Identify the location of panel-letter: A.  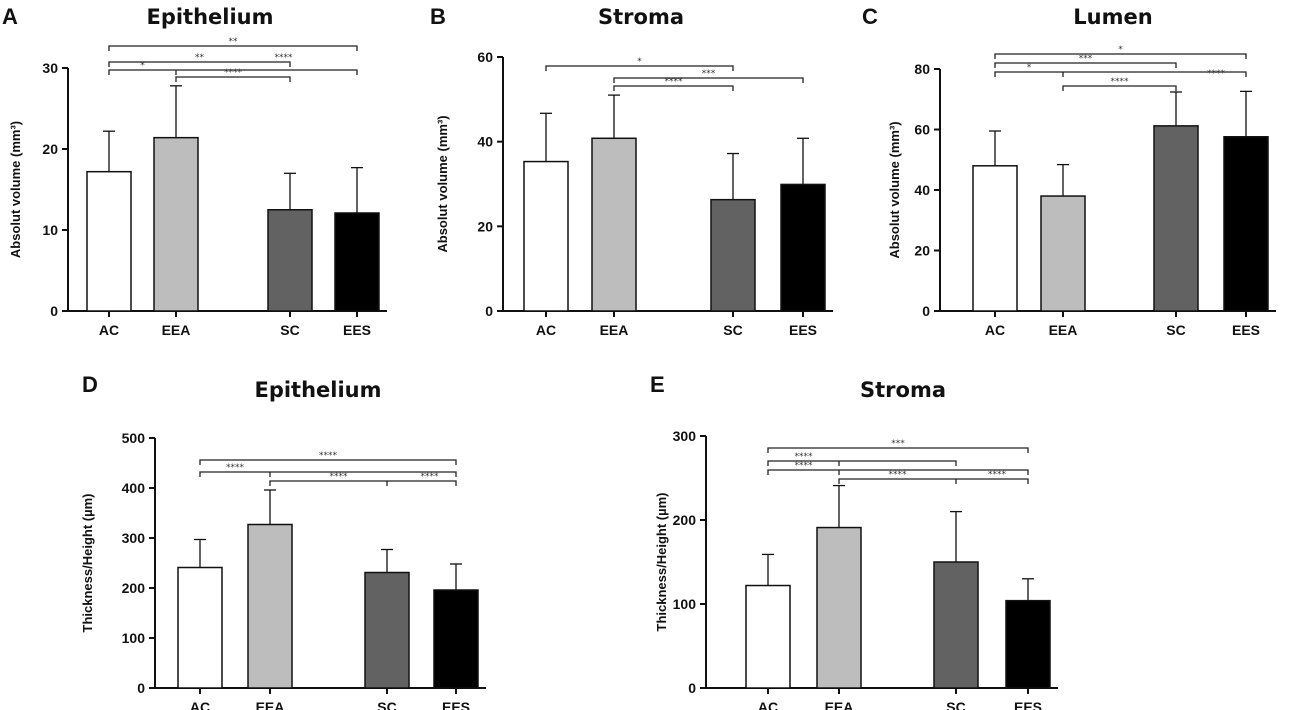
(10, 16).